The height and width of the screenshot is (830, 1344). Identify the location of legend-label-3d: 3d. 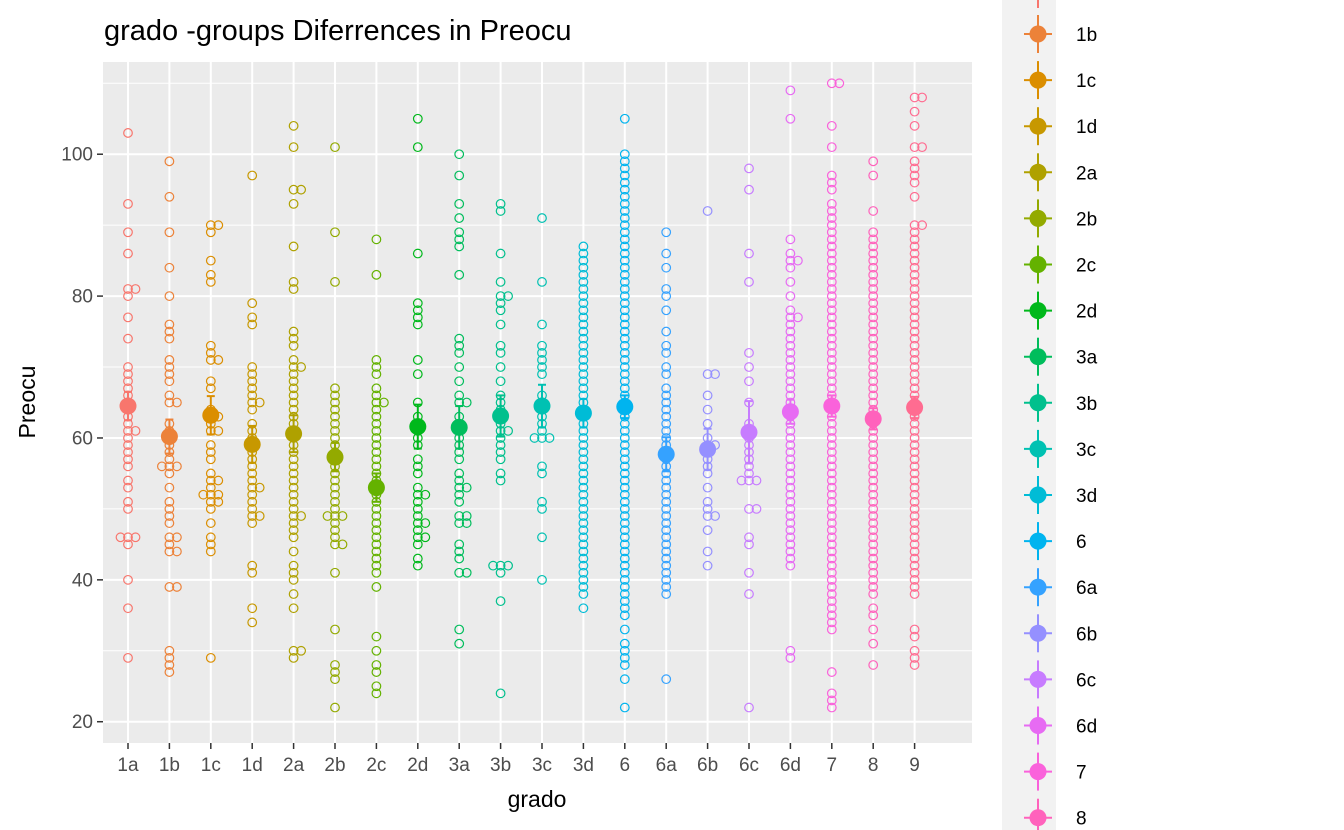
(1086, 496).